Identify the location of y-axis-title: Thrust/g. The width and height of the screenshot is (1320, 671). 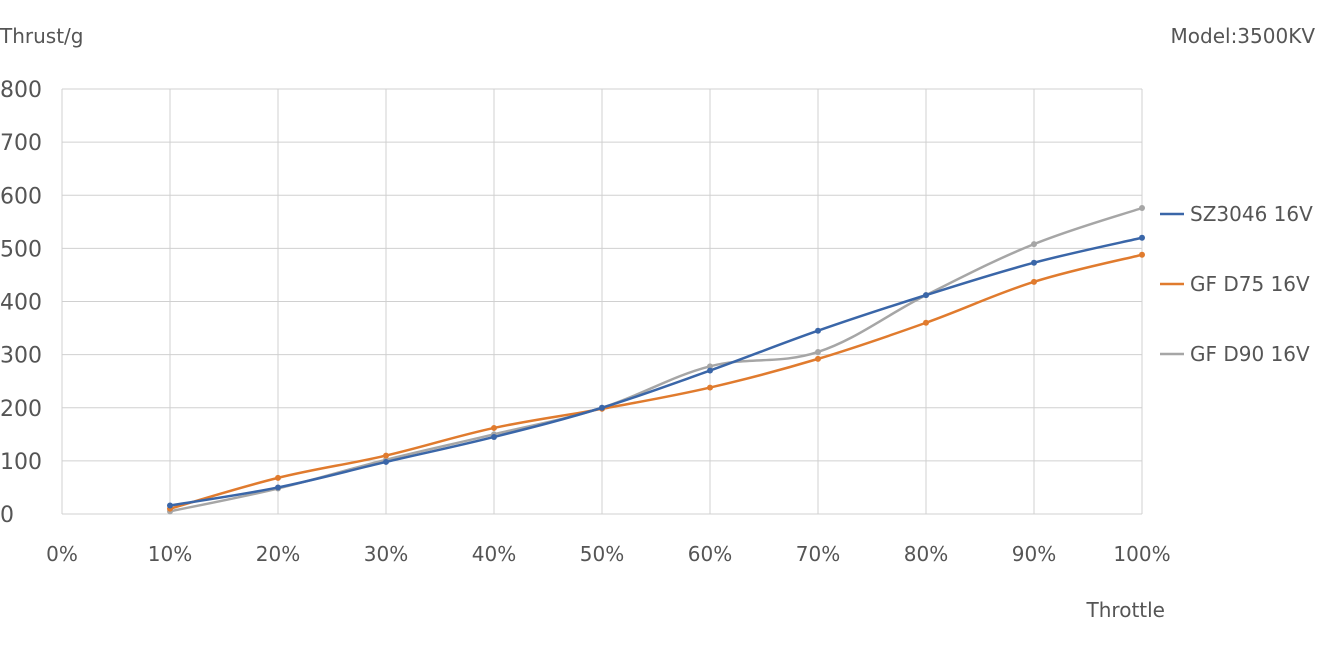
(42, 36).